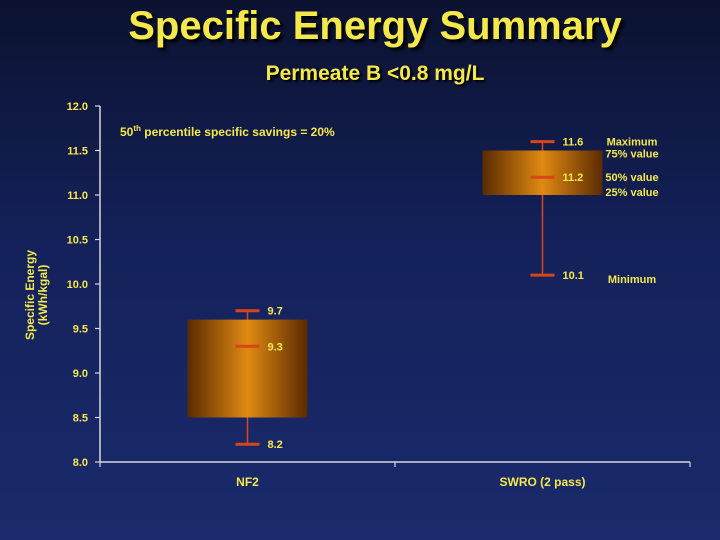 This screenshot has height=540, width=720. Describe the element at coordinates (631, 178) in the screenshot. I see `legend-median: 50% value` at that location.